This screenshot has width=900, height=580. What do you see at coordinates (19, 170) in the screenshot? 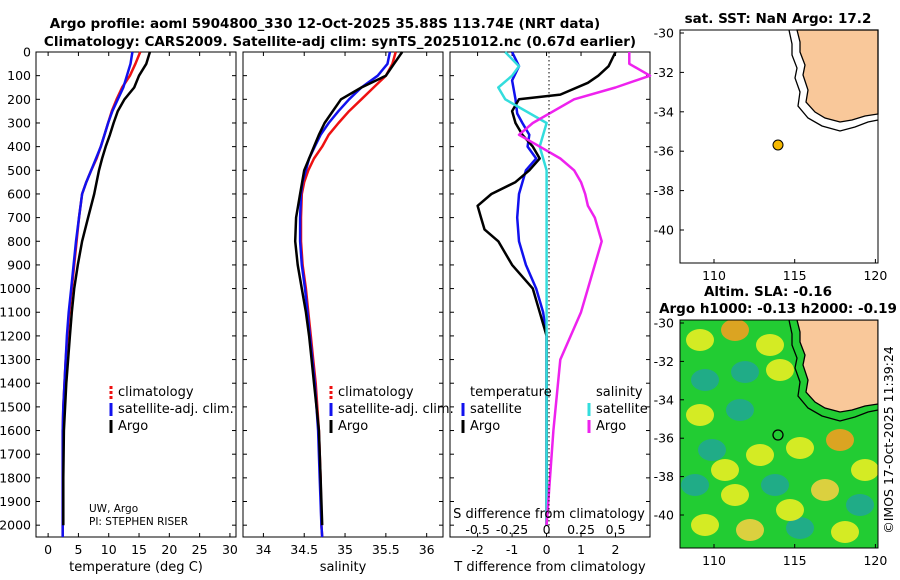
I see `depth-tick-label: 500` at bounding box center [19, 170].